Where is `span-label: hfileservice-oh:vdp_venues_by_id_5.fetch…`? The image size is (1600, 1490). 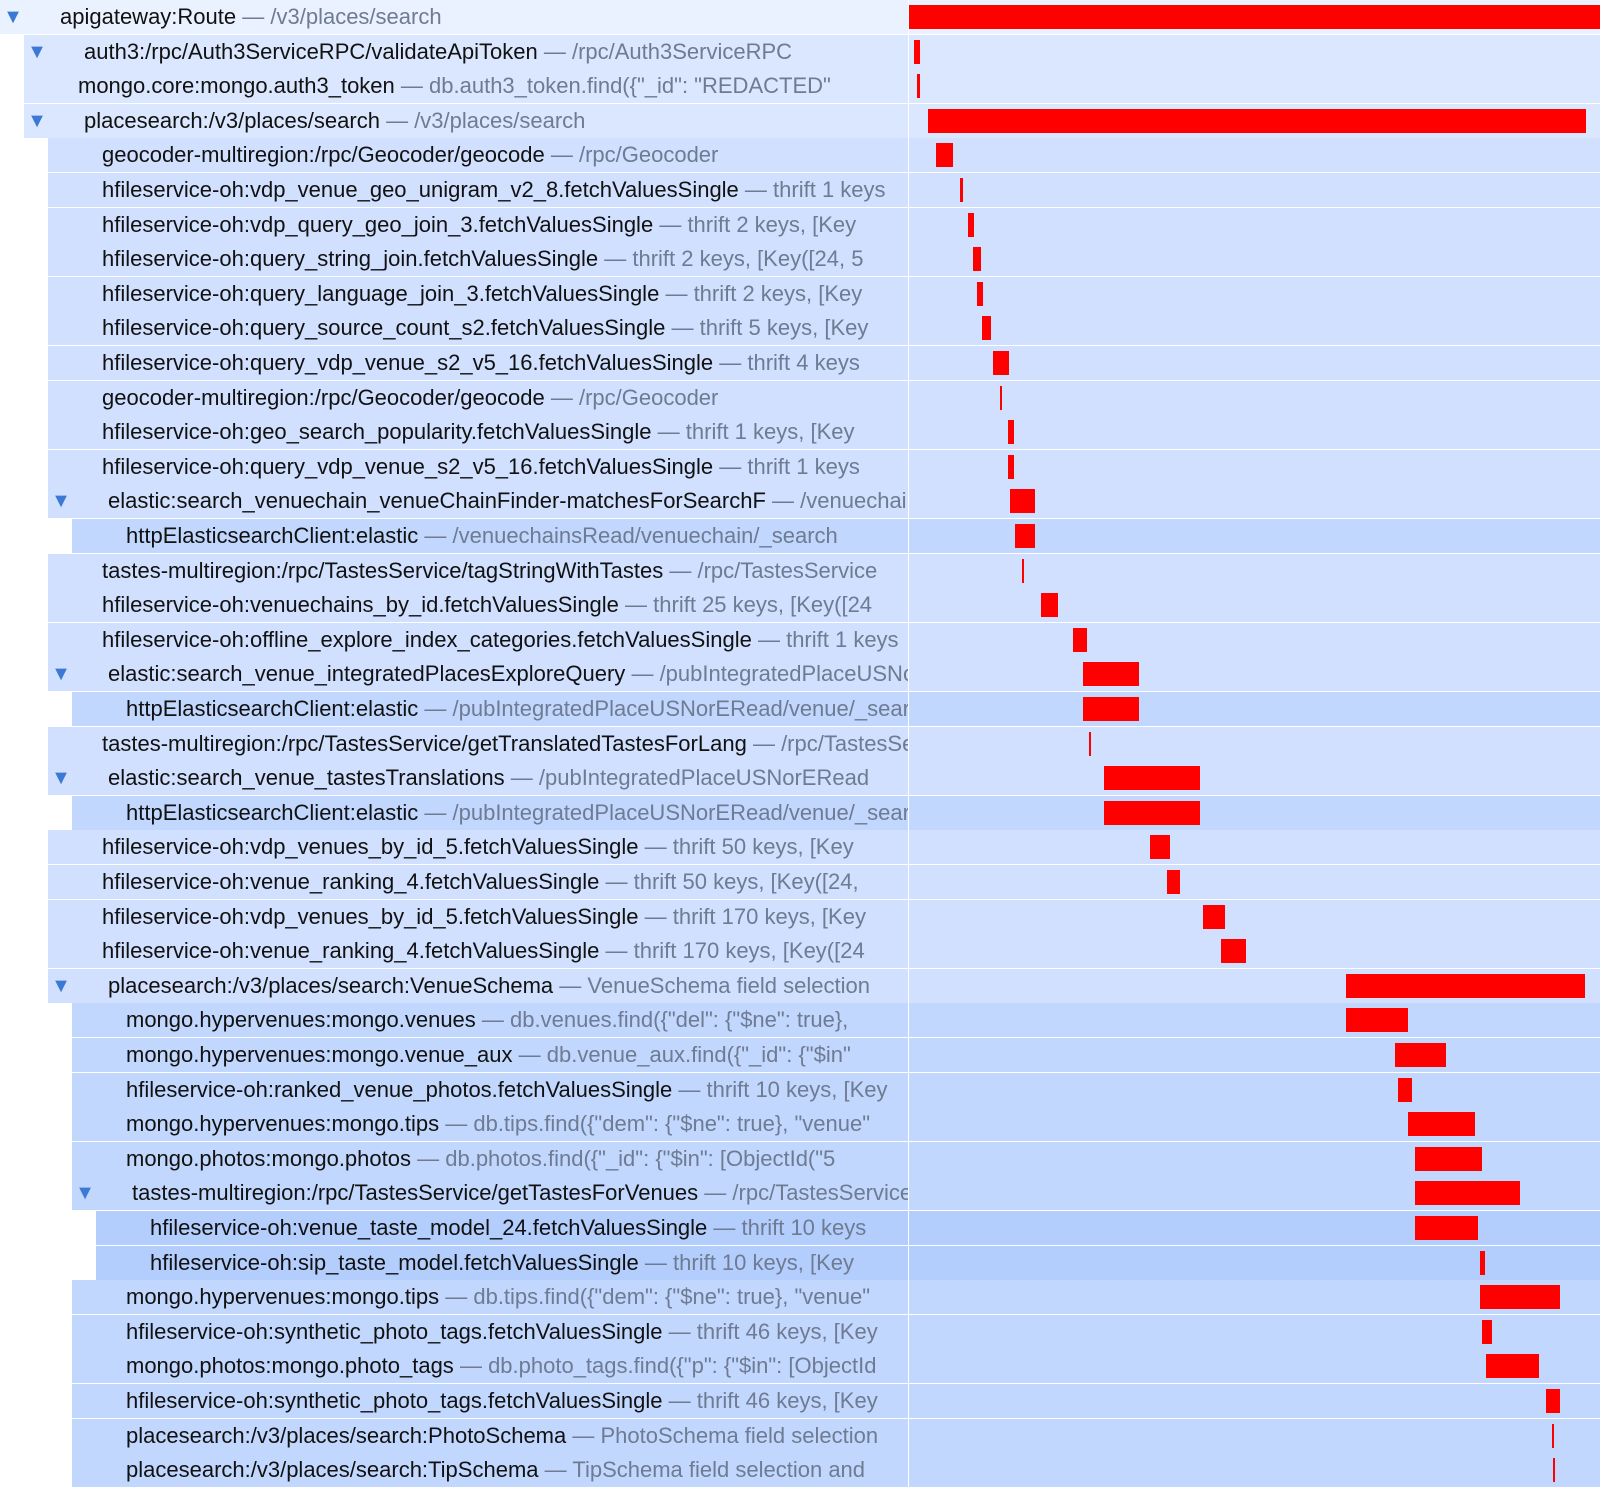
span-label: hfileservice-oh:vdp_venues_by_id_5.fetch… is located at coordinates (505, 917).